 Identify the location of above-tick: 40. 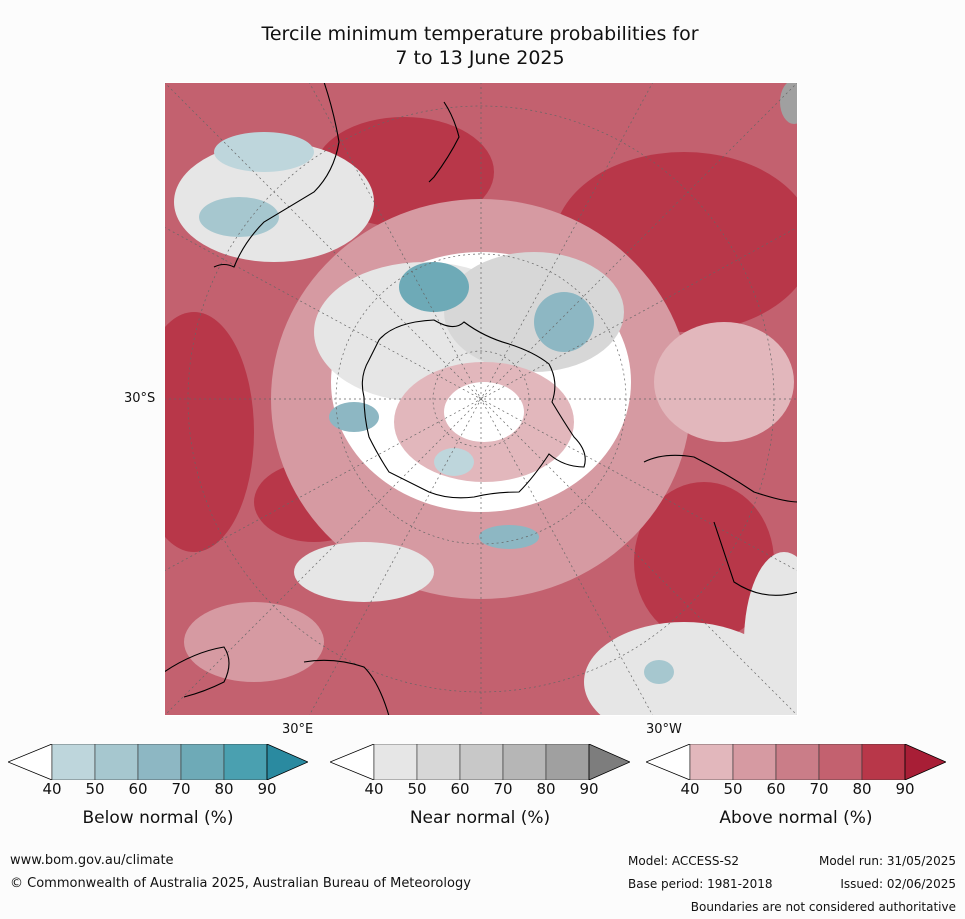
(690, 789).